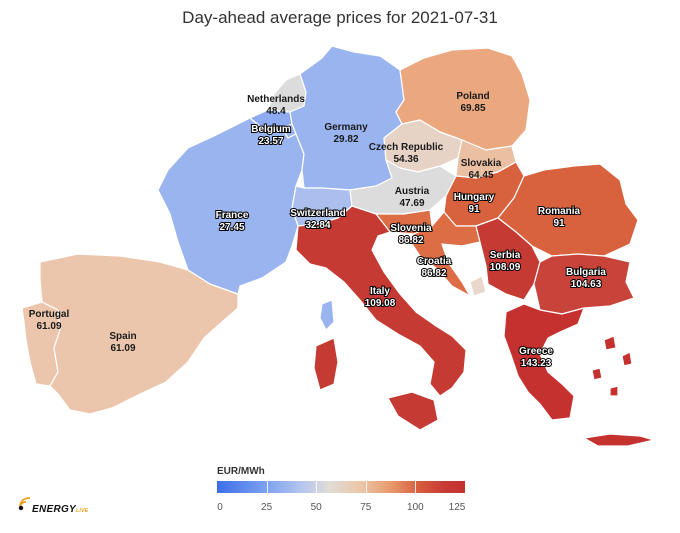  What do you see at coordinates (481, 163) in the screenshot?
I see `label-slovakia-name: Slovakia` at bounding box center [481, 163].